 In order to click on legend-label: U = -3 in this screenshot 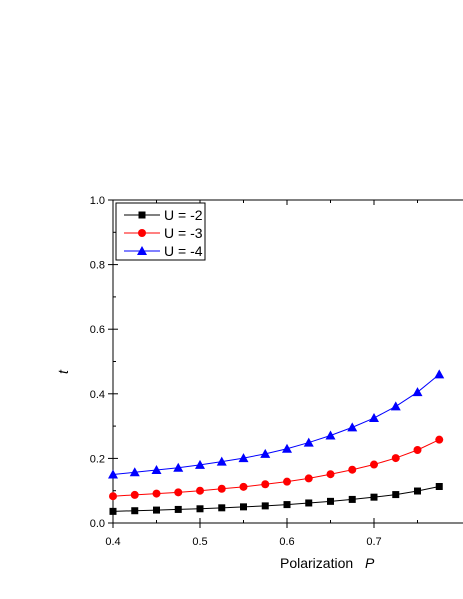, I will do `click(183, 233)`.